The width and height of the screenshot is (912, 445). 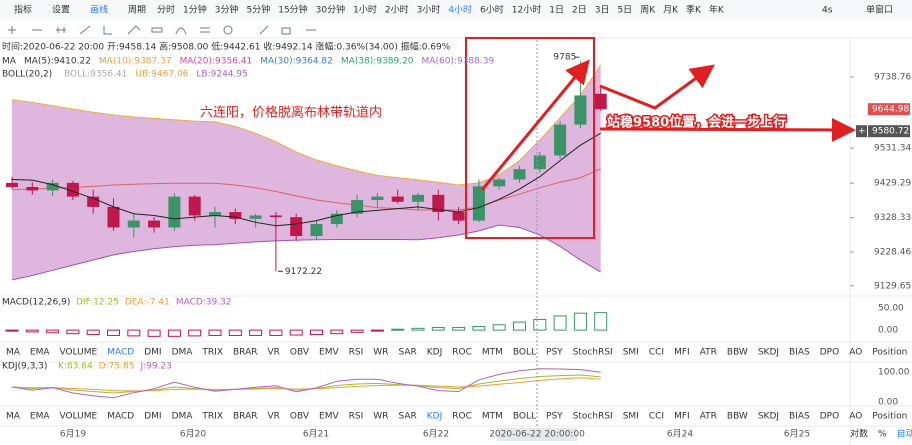 What do you see at coordinates (671, 10) in the screenshot?
I see `period-tab: 月K` at bounding box center [671, 10].